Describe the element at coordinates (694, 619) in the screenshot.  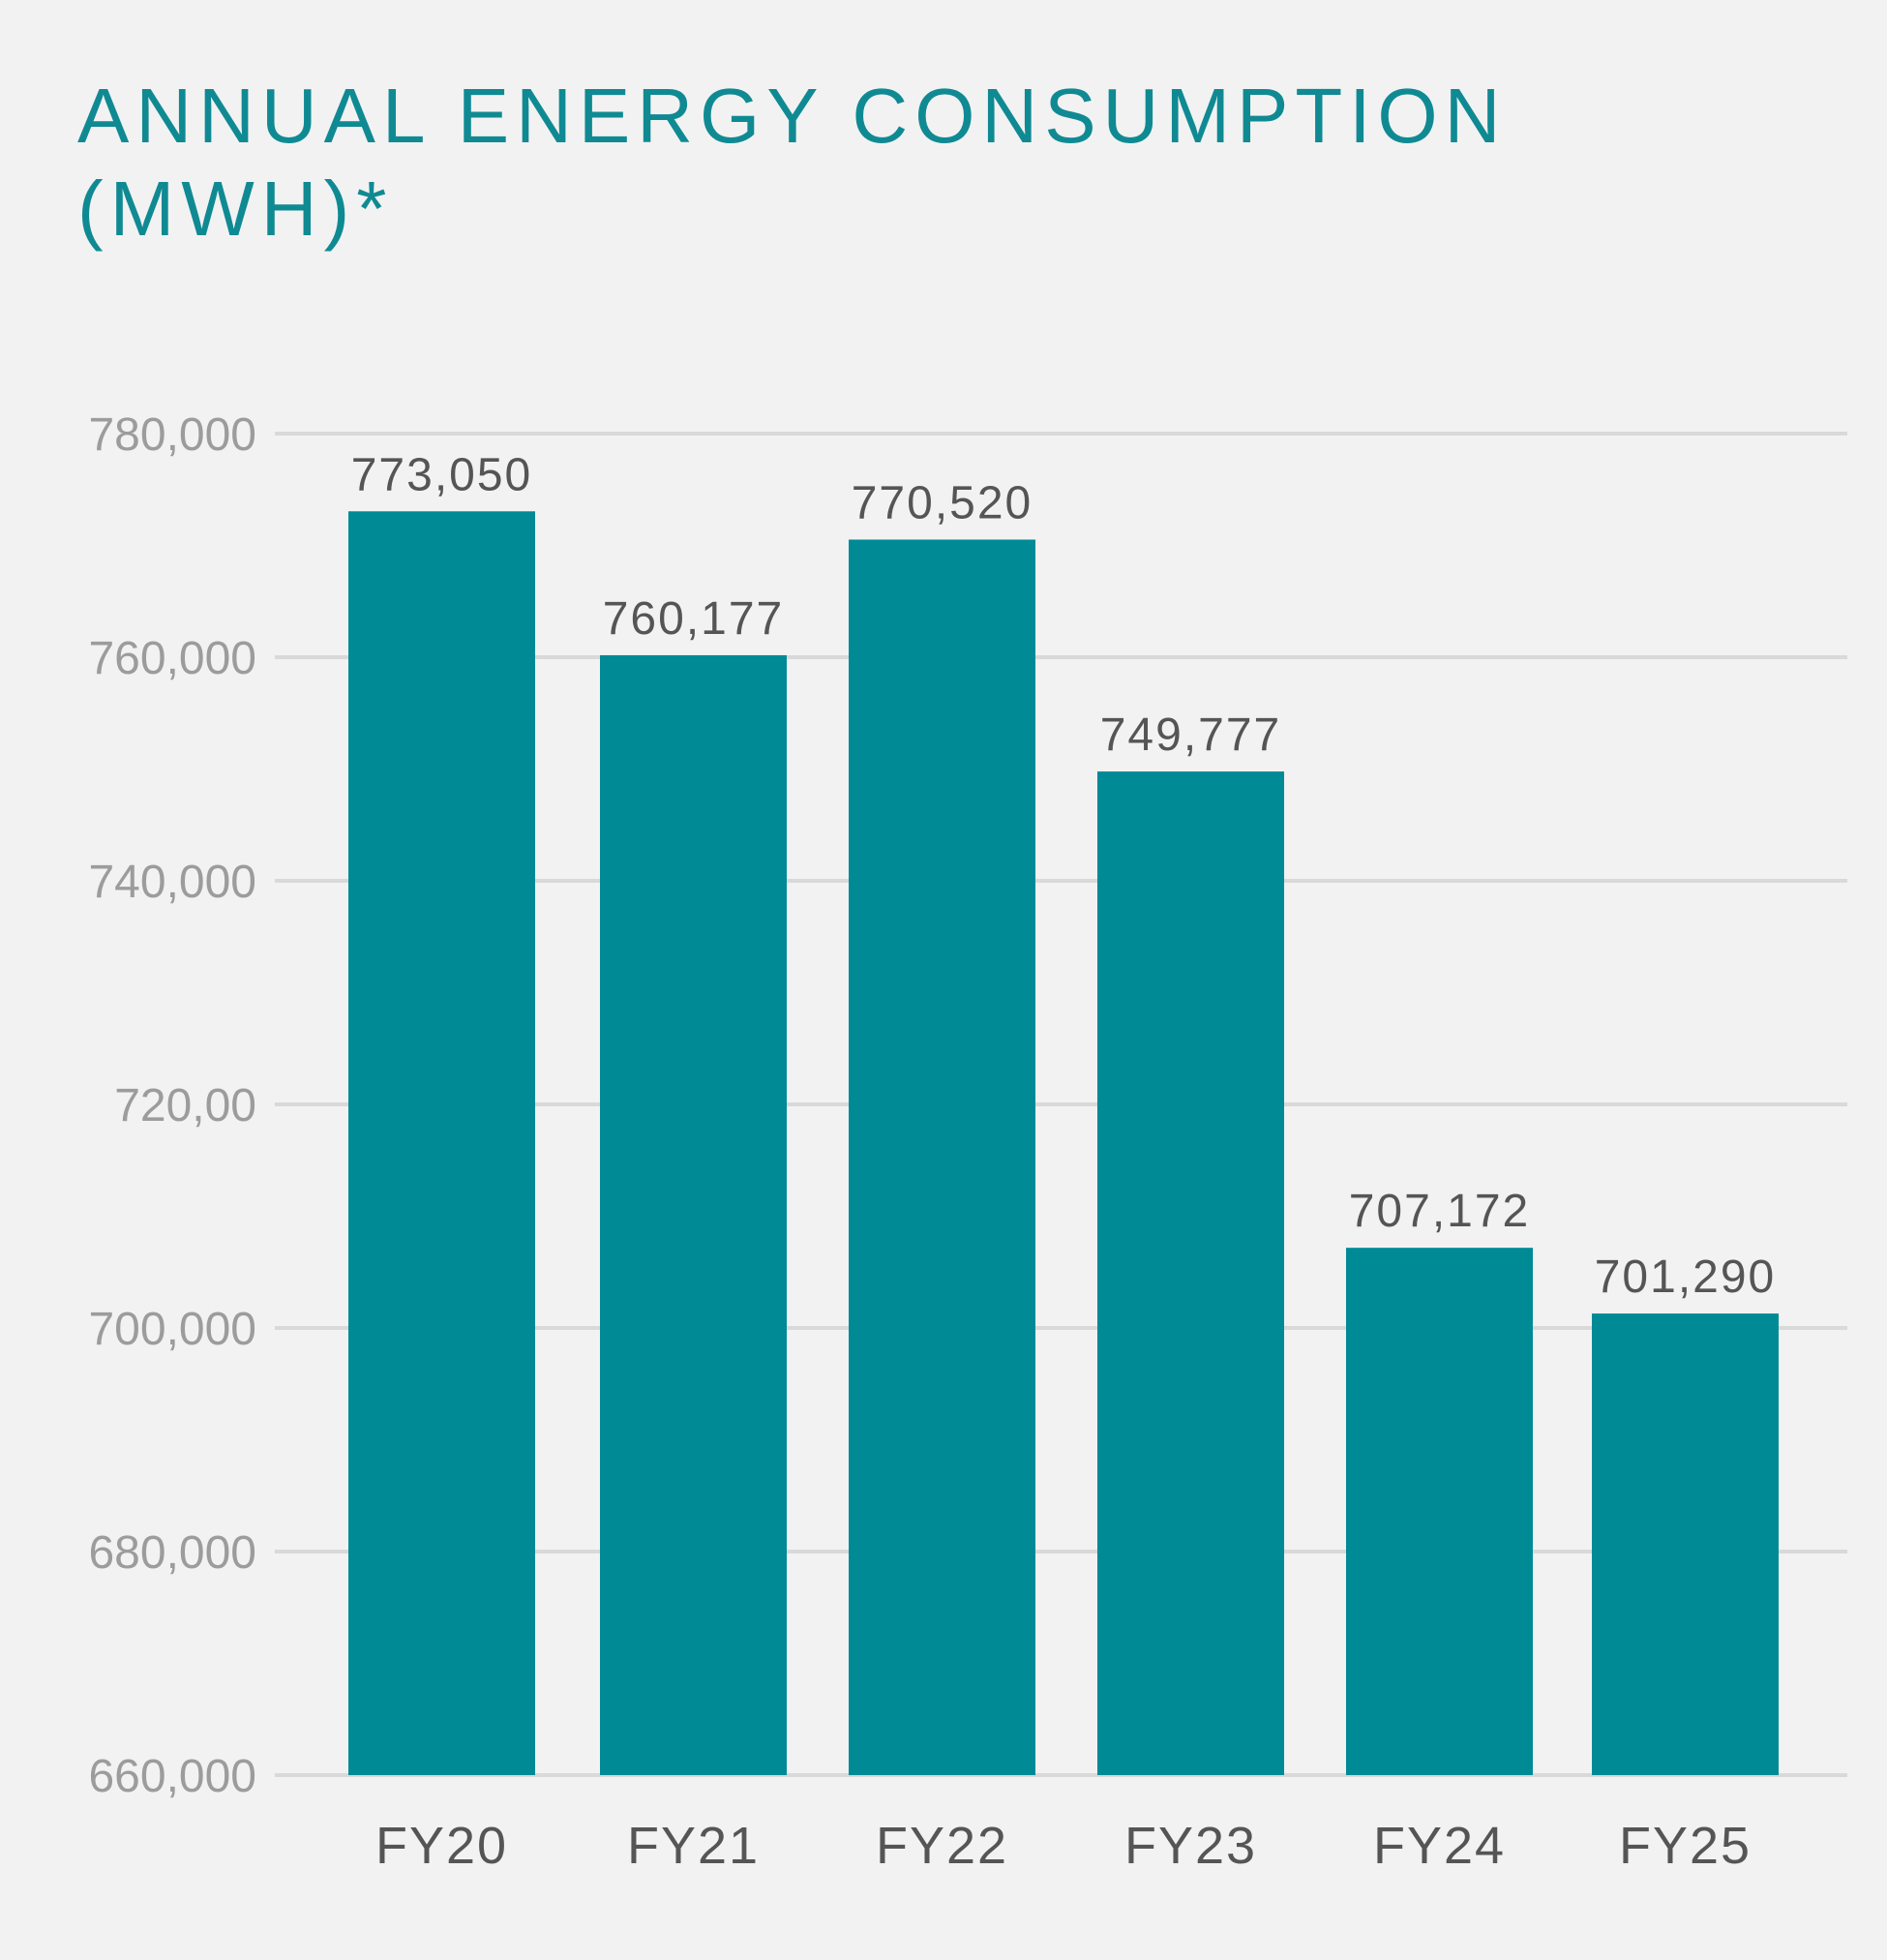
I see `value-label: 760,177` at that location.